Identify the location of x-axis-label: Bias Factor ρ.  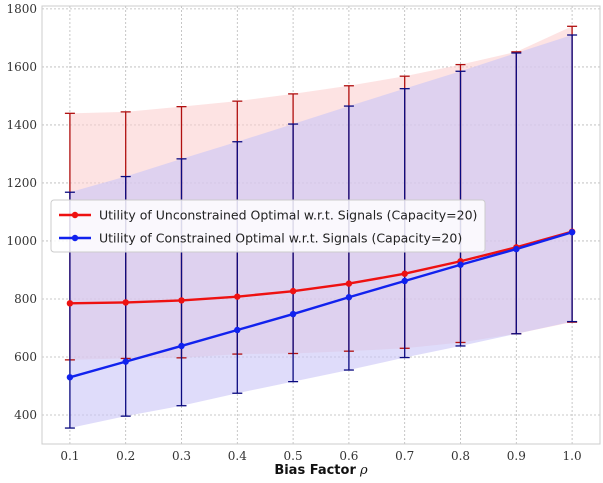
(321, 470).